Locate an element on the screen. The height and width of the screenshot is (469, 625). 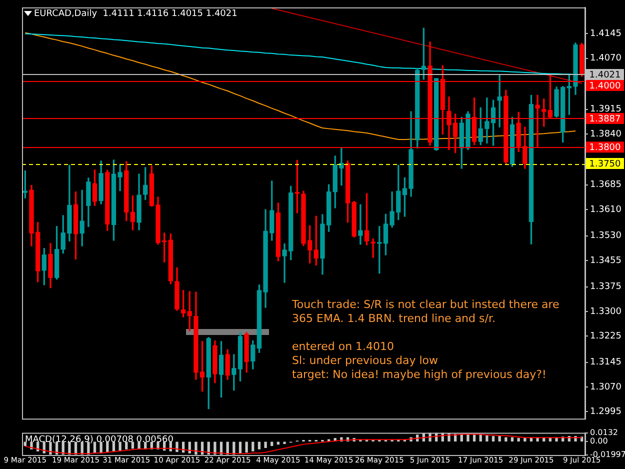
y-tick-label: 1.4145 is located at coordinates (606, 34).